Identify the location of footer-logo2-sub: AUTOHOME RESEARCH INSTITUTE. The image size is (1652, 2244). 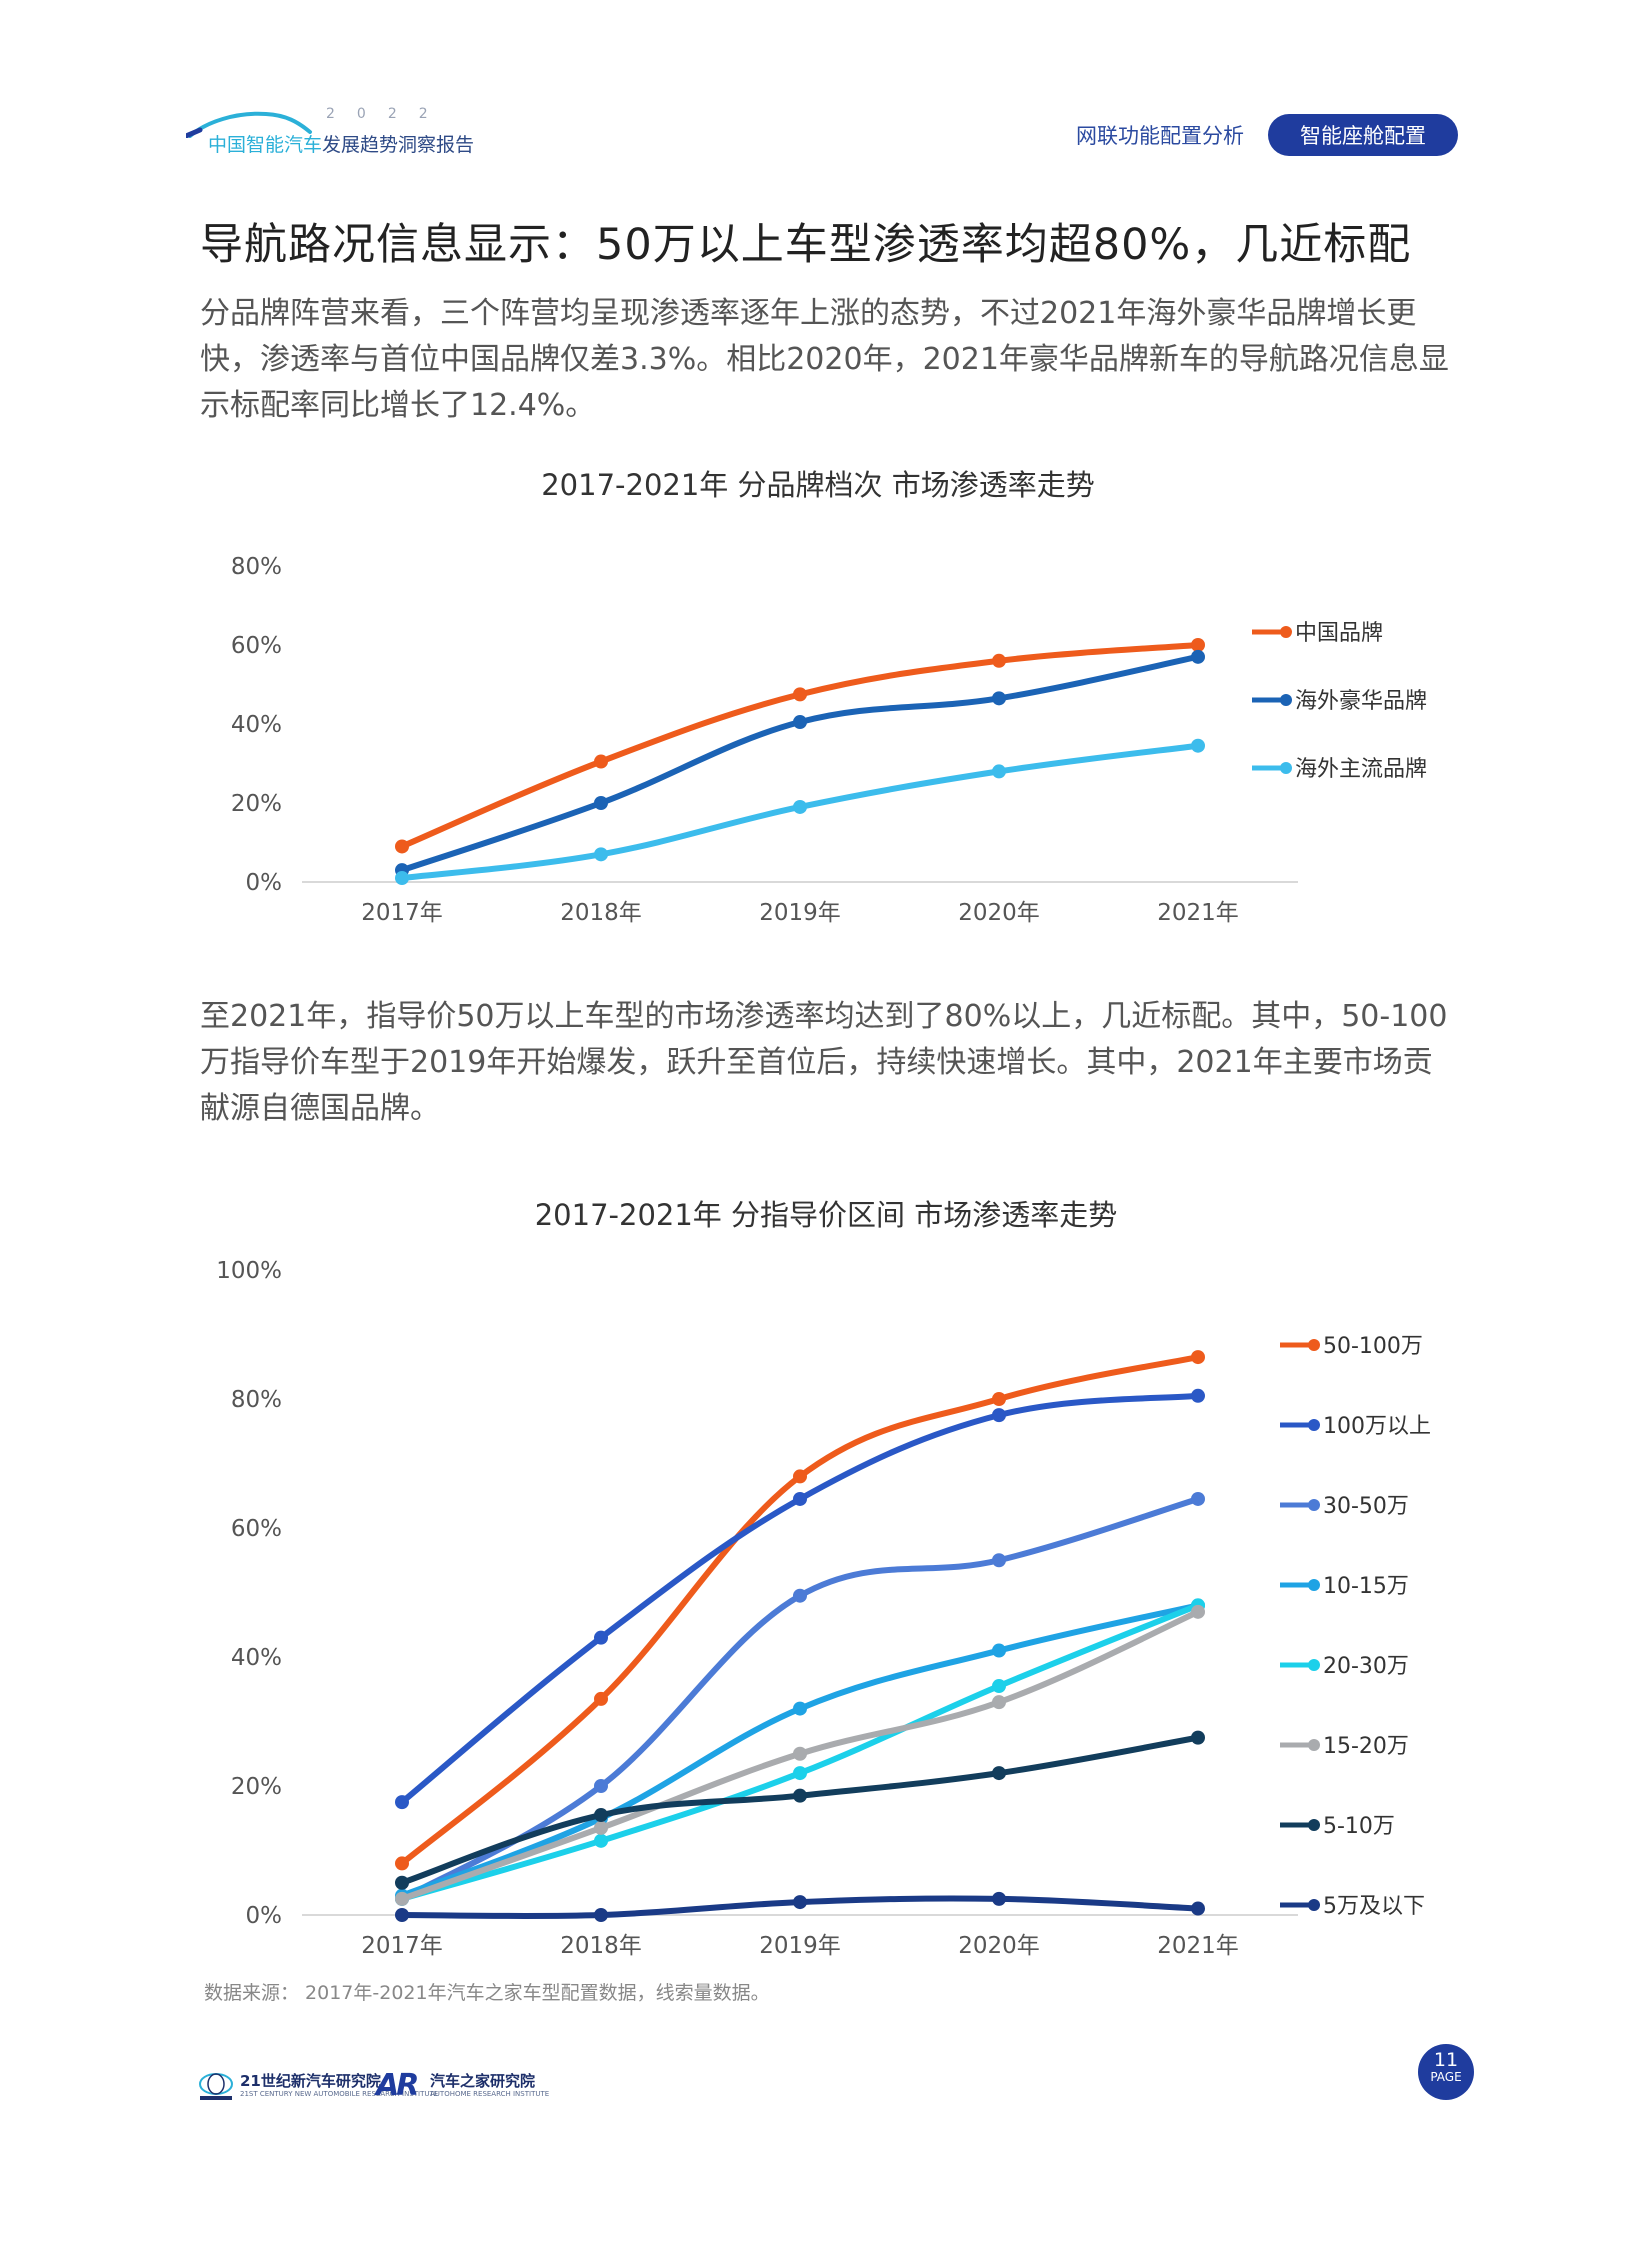
(490, 2094).